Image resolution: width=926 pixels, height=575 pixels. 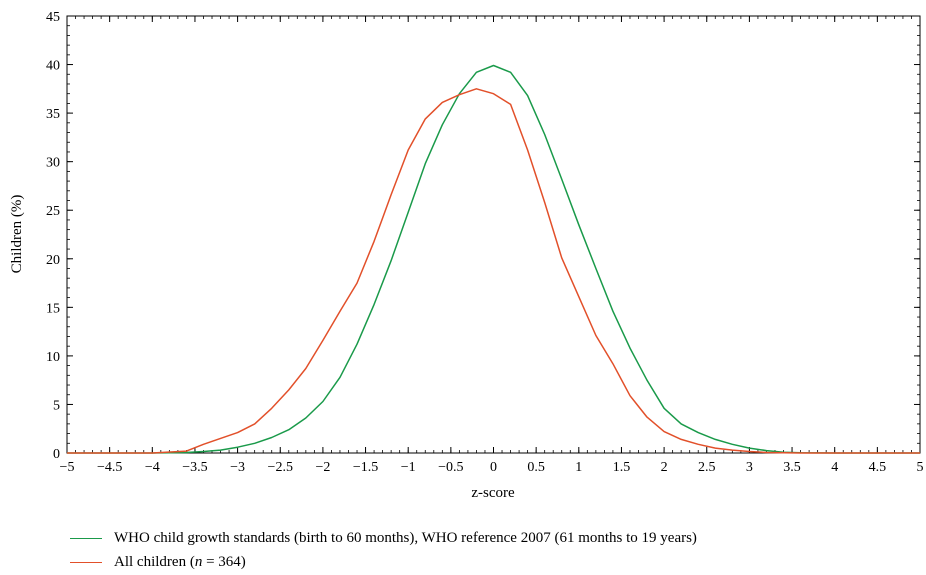 I want to click on y-tick-label: 45, so click(x=53, y=17).